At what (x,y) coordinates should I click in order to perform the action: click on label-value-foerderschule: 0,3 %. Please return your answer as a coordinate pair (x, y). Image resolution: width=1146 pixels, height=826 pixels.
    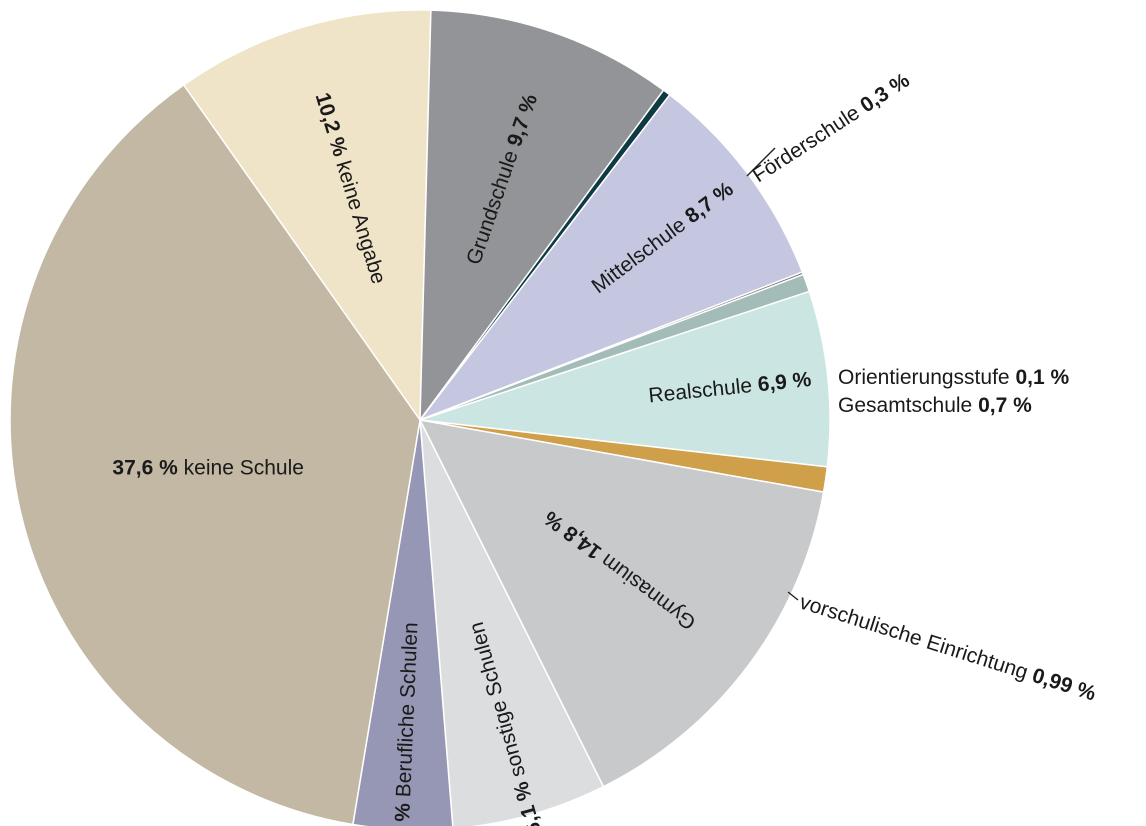
    Looking at the image, I should click on (885, 92).